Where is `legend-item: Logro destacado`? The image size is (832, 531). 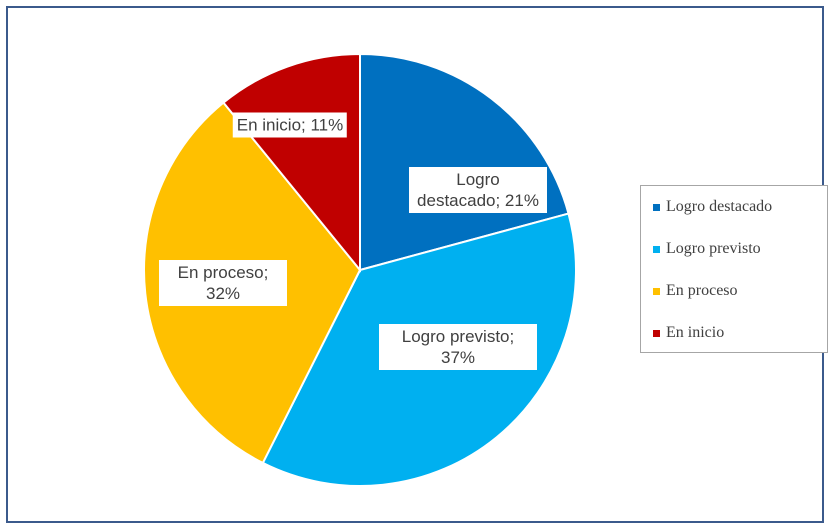
legend-item: Logro destacado is located at coordinates (712, 207).